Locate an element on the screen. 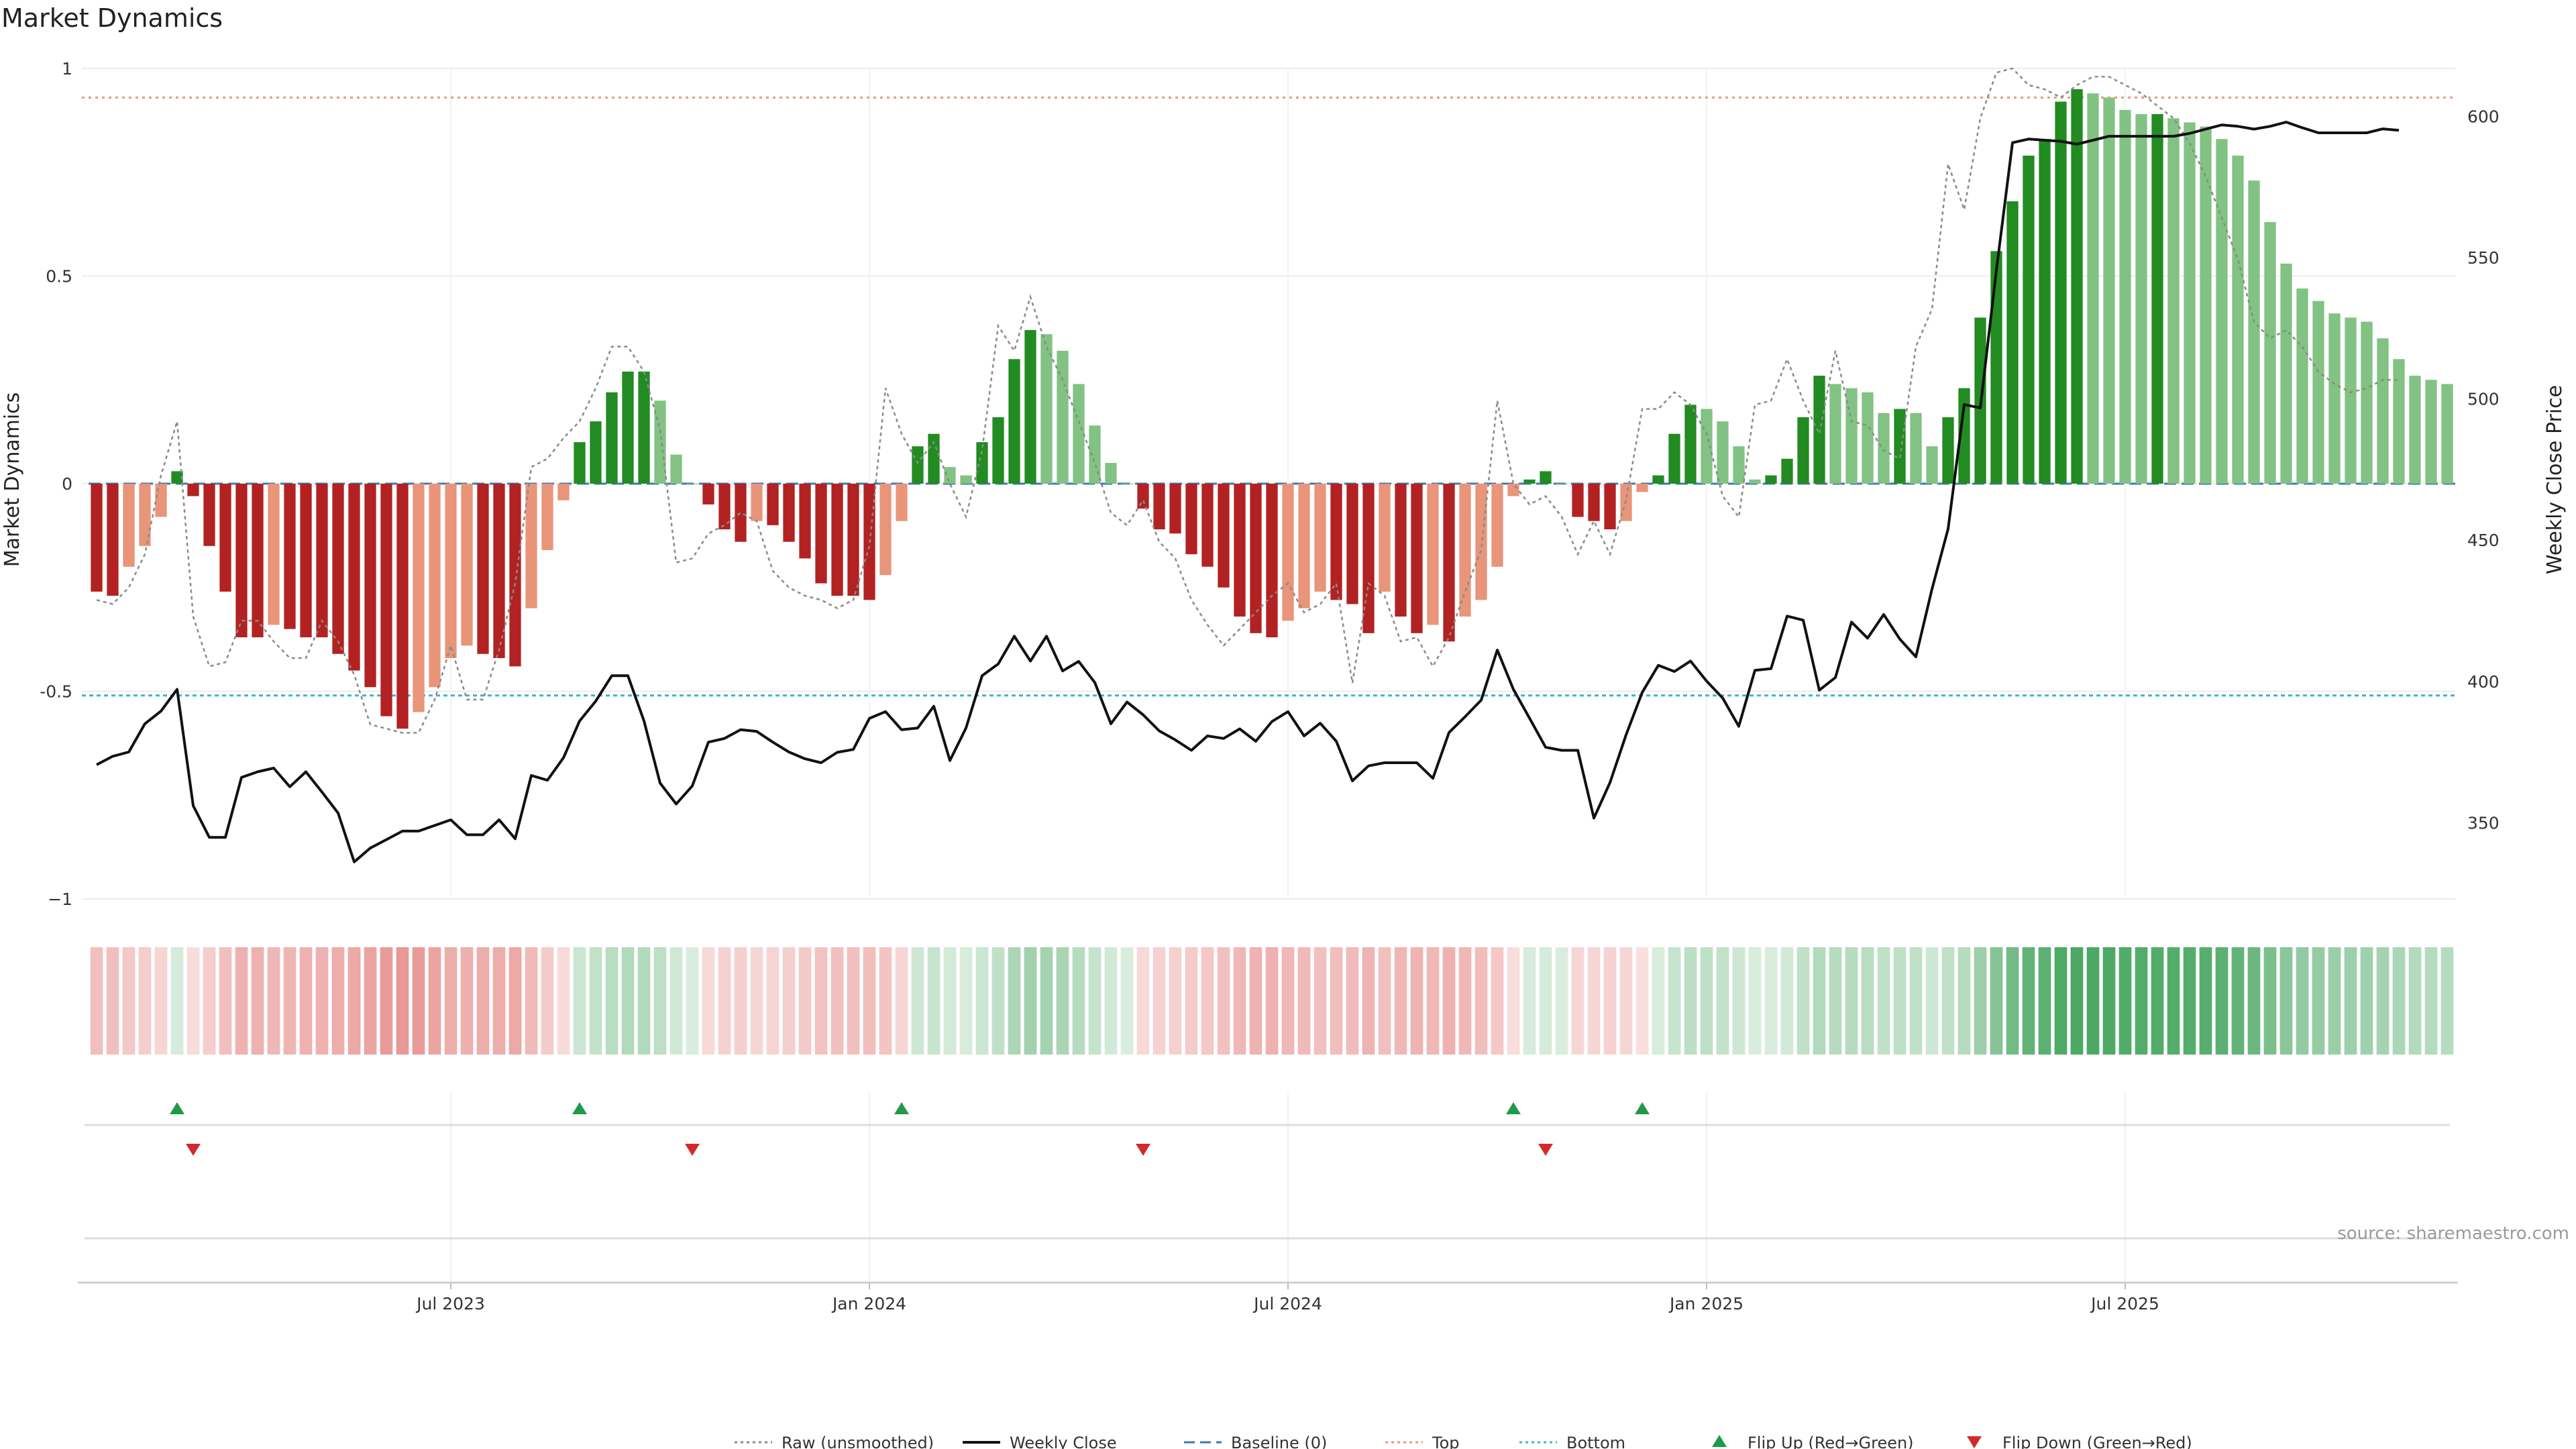 The width and height of the screenshot is (2576, 1449). x-axis-ticks: Jul 2023 Jan 2024 Jul 2024 Jan 2025 Jul 2025 is located at coordinates (1287, 1298).